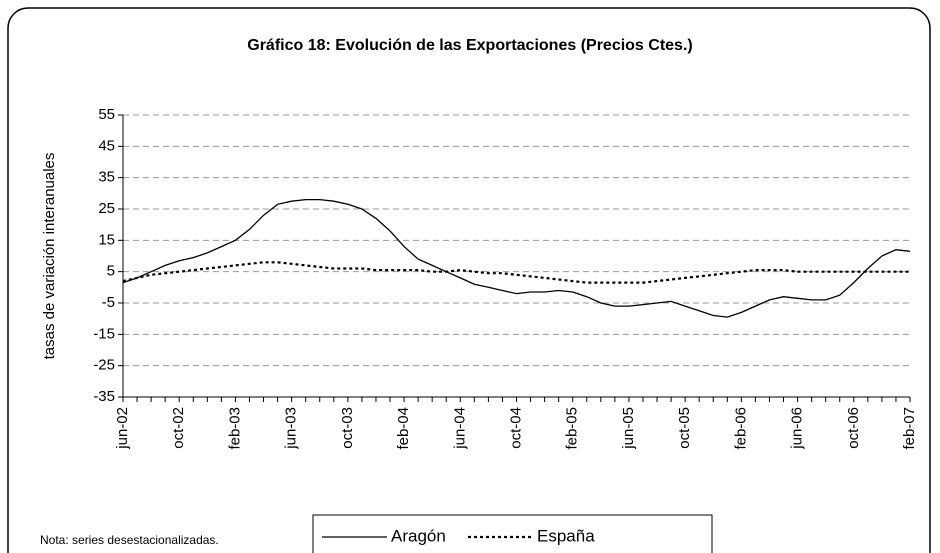 The image size is (940, 553). What do you see at coordinates (684, 428) in the screenshot?
I see `x-tick-label: oct-05` at bounding box center [684, 428].